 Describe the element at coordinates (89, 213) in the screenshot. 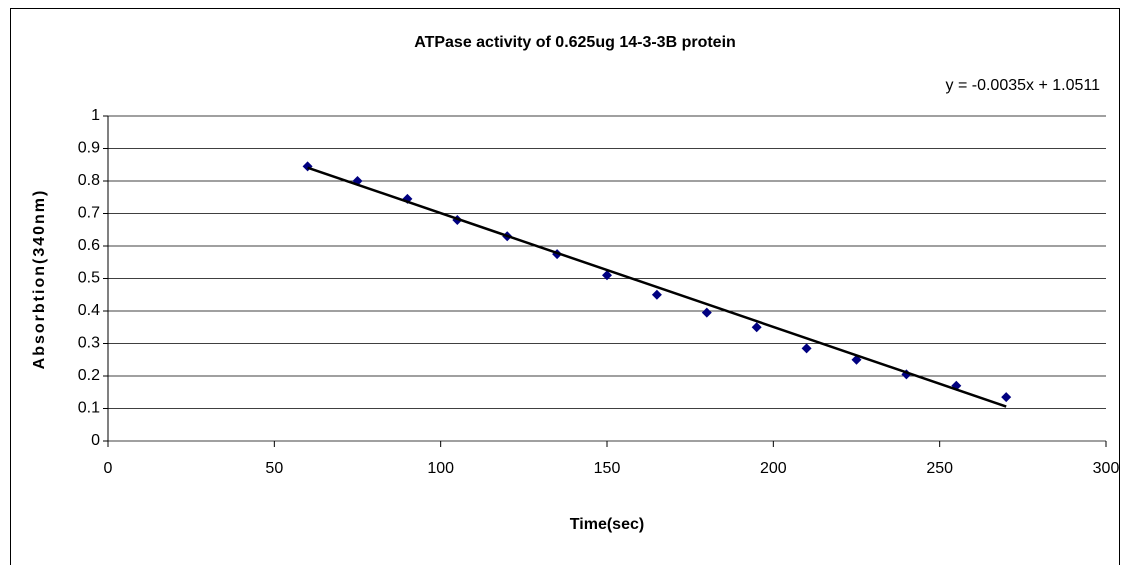

I see `y-tick-label: 0.7` at that location.